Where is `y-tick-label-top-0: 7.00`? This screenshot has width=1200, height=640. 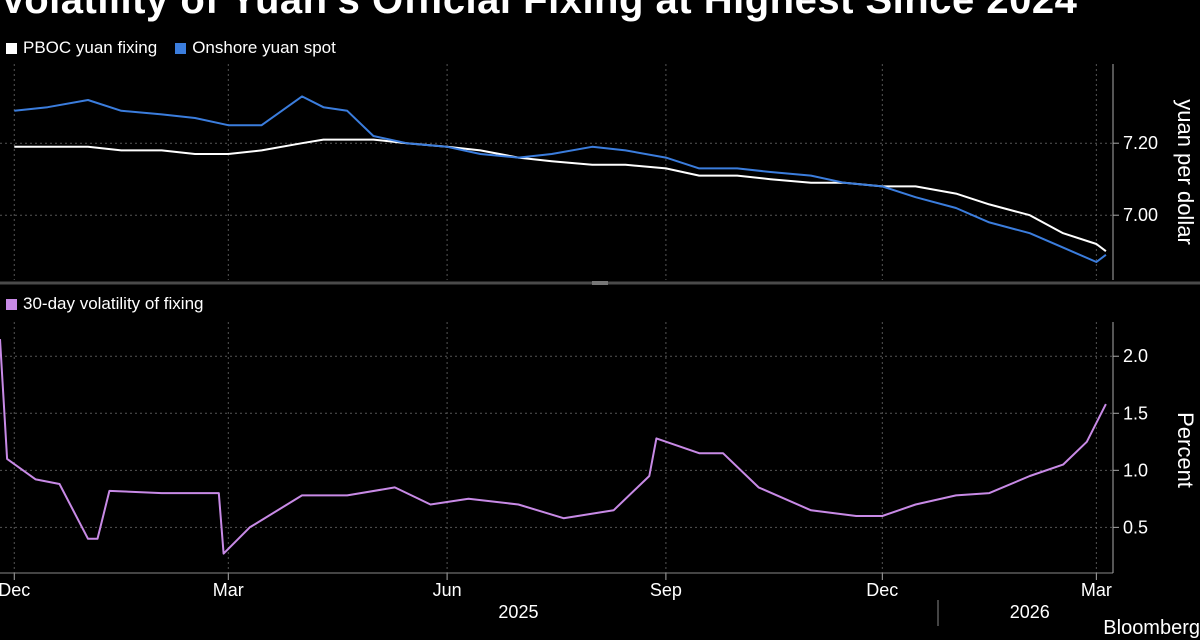 y-tick-label-top-0: 7.00 is located at coordinates (1140, 215).